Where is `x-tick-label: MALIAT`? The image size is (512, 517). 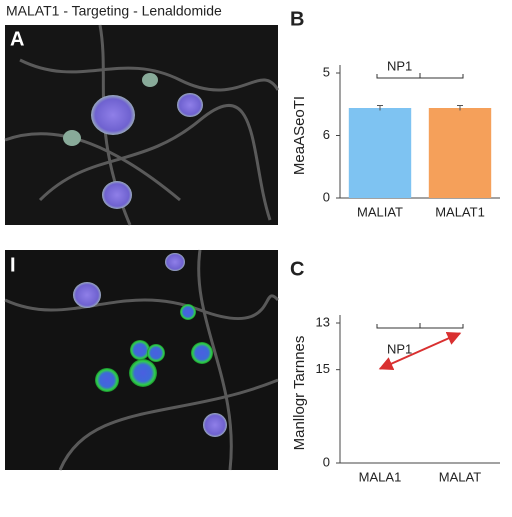
x-tick-label: MALIAT is located at coordinates (380, 211).